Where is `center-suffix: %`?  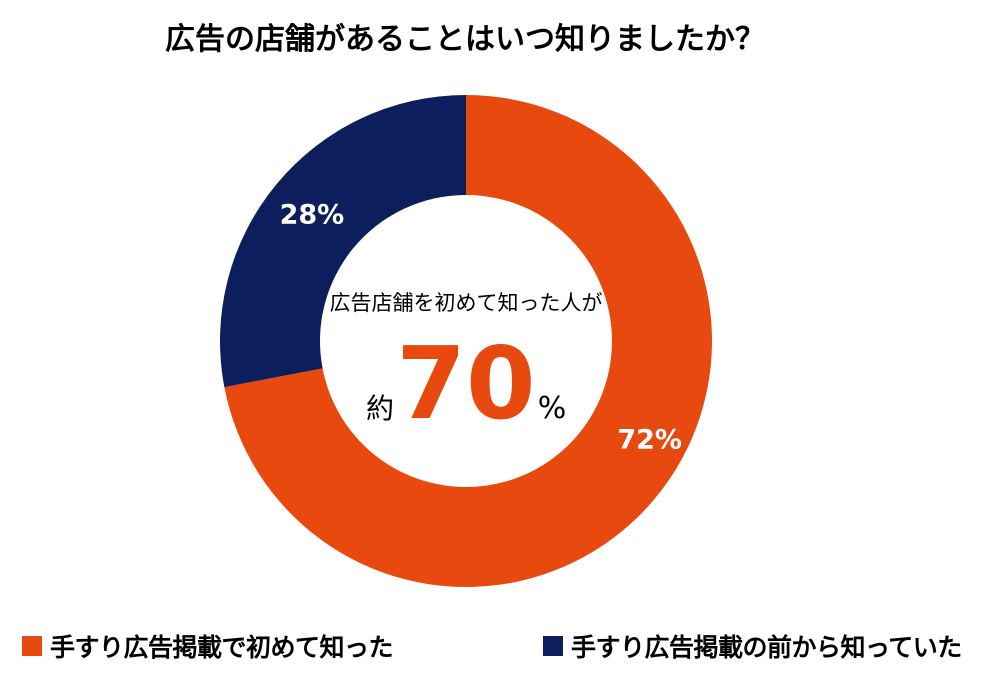 center-suffix: % is located at coordinates (552, 408).